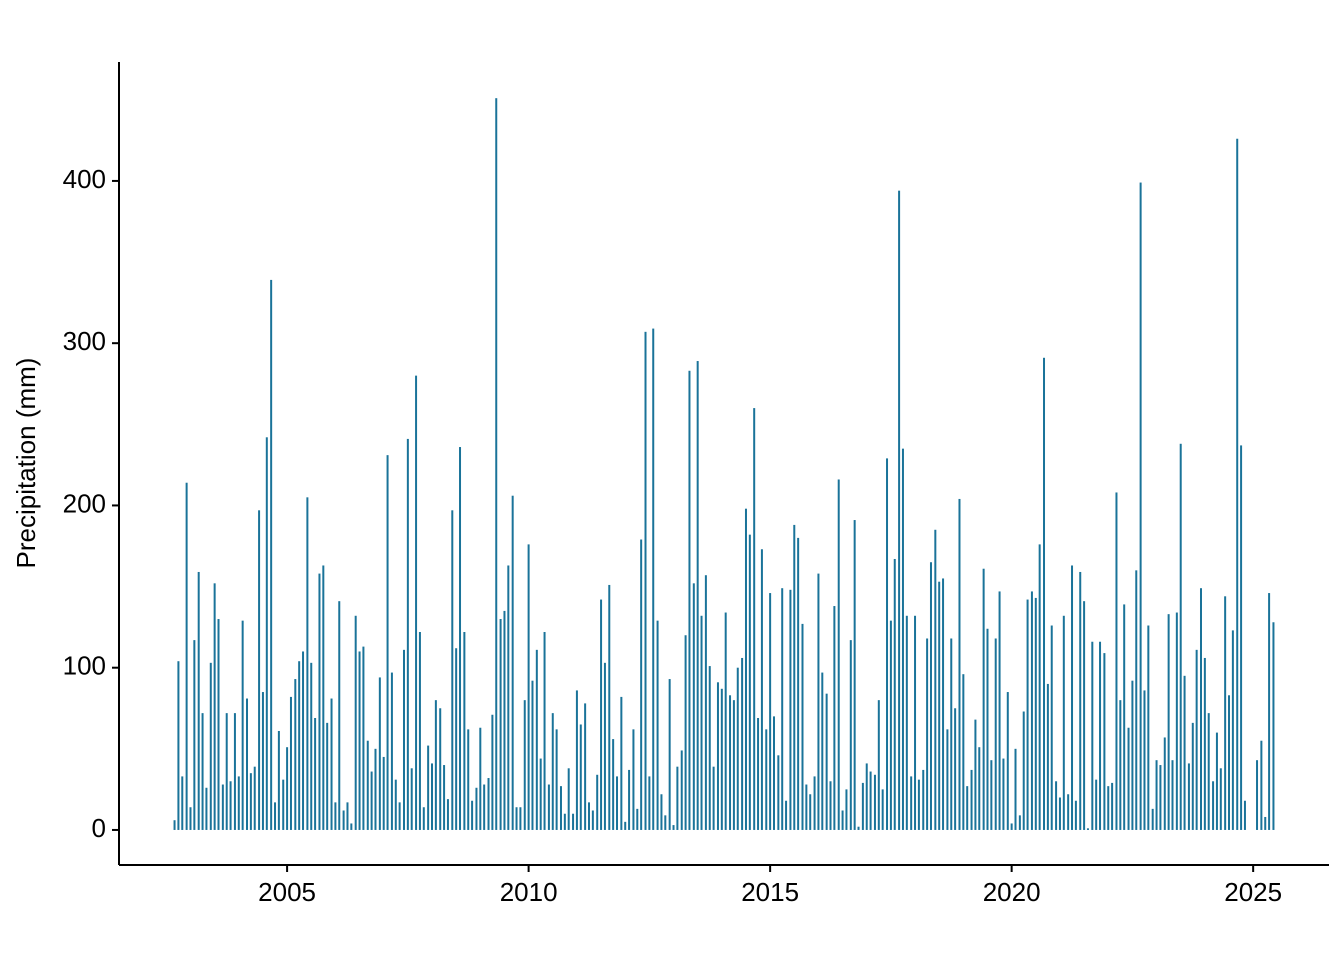  I want to click on x-tick-label: 2020, so click(1012, 892).